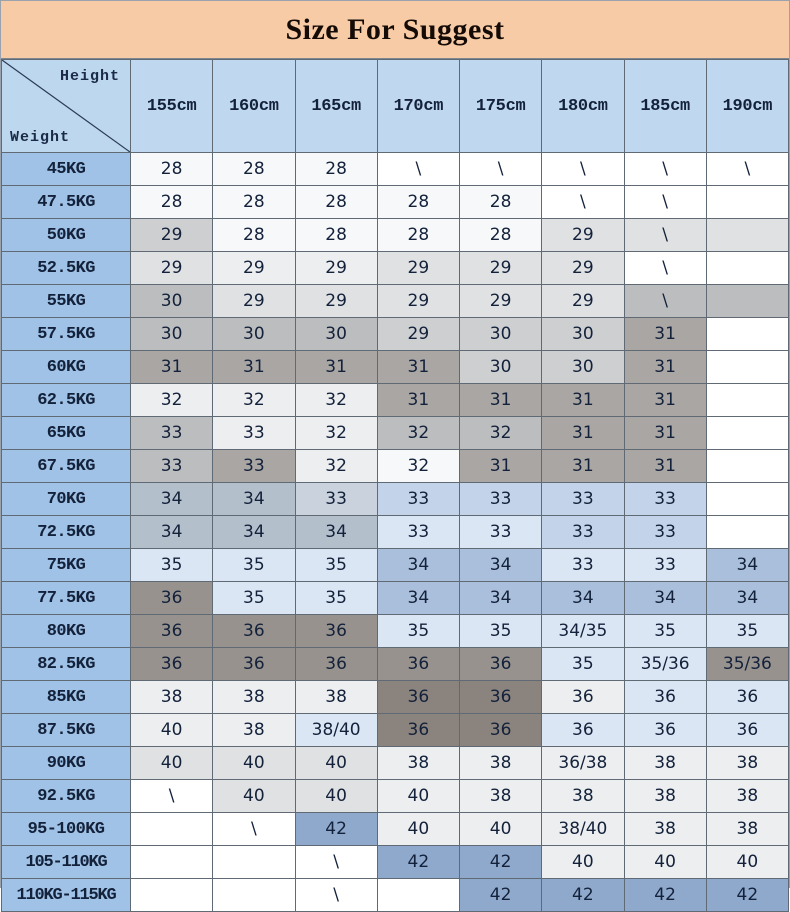 This screenshot has width=790, height=912. What do you see at coordinates (66, 598) in the screenshot?
I see `row-header-77.5KG: 77.5KG` at bounding box center [66, 598].